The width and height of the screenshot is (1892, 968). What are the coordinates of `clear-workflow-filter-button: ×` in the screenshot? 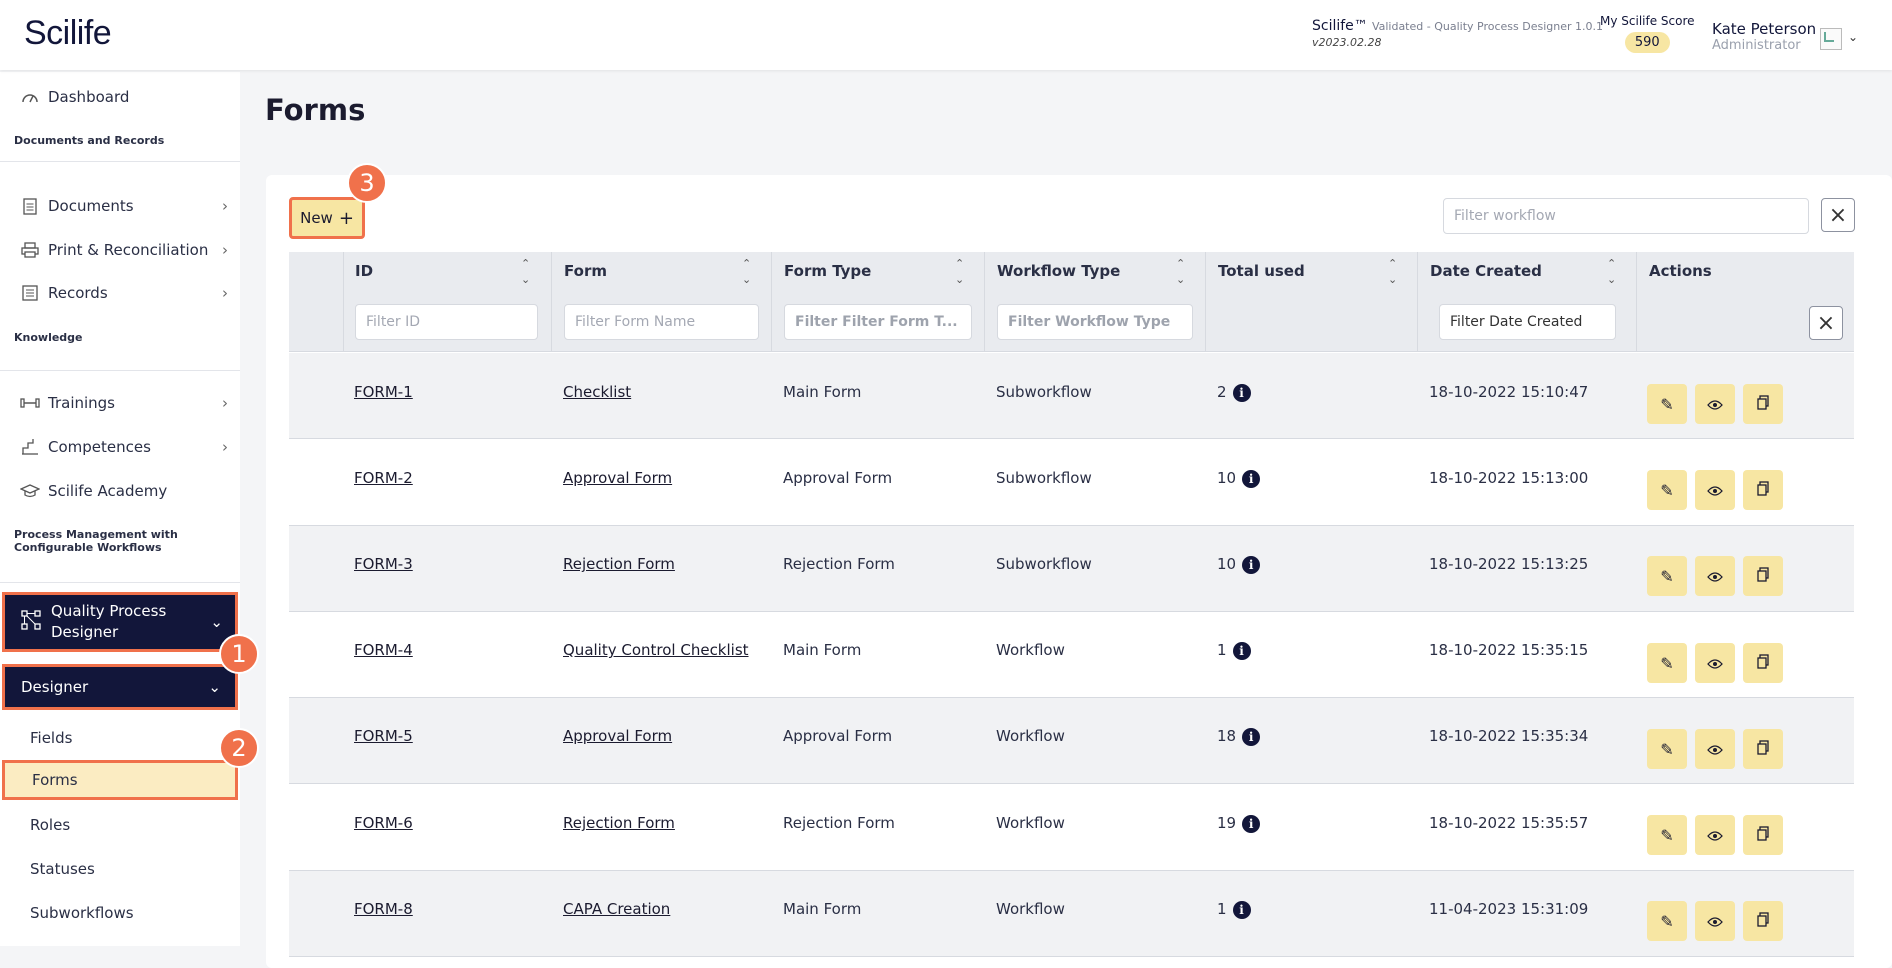 It's located at (1838, 215).